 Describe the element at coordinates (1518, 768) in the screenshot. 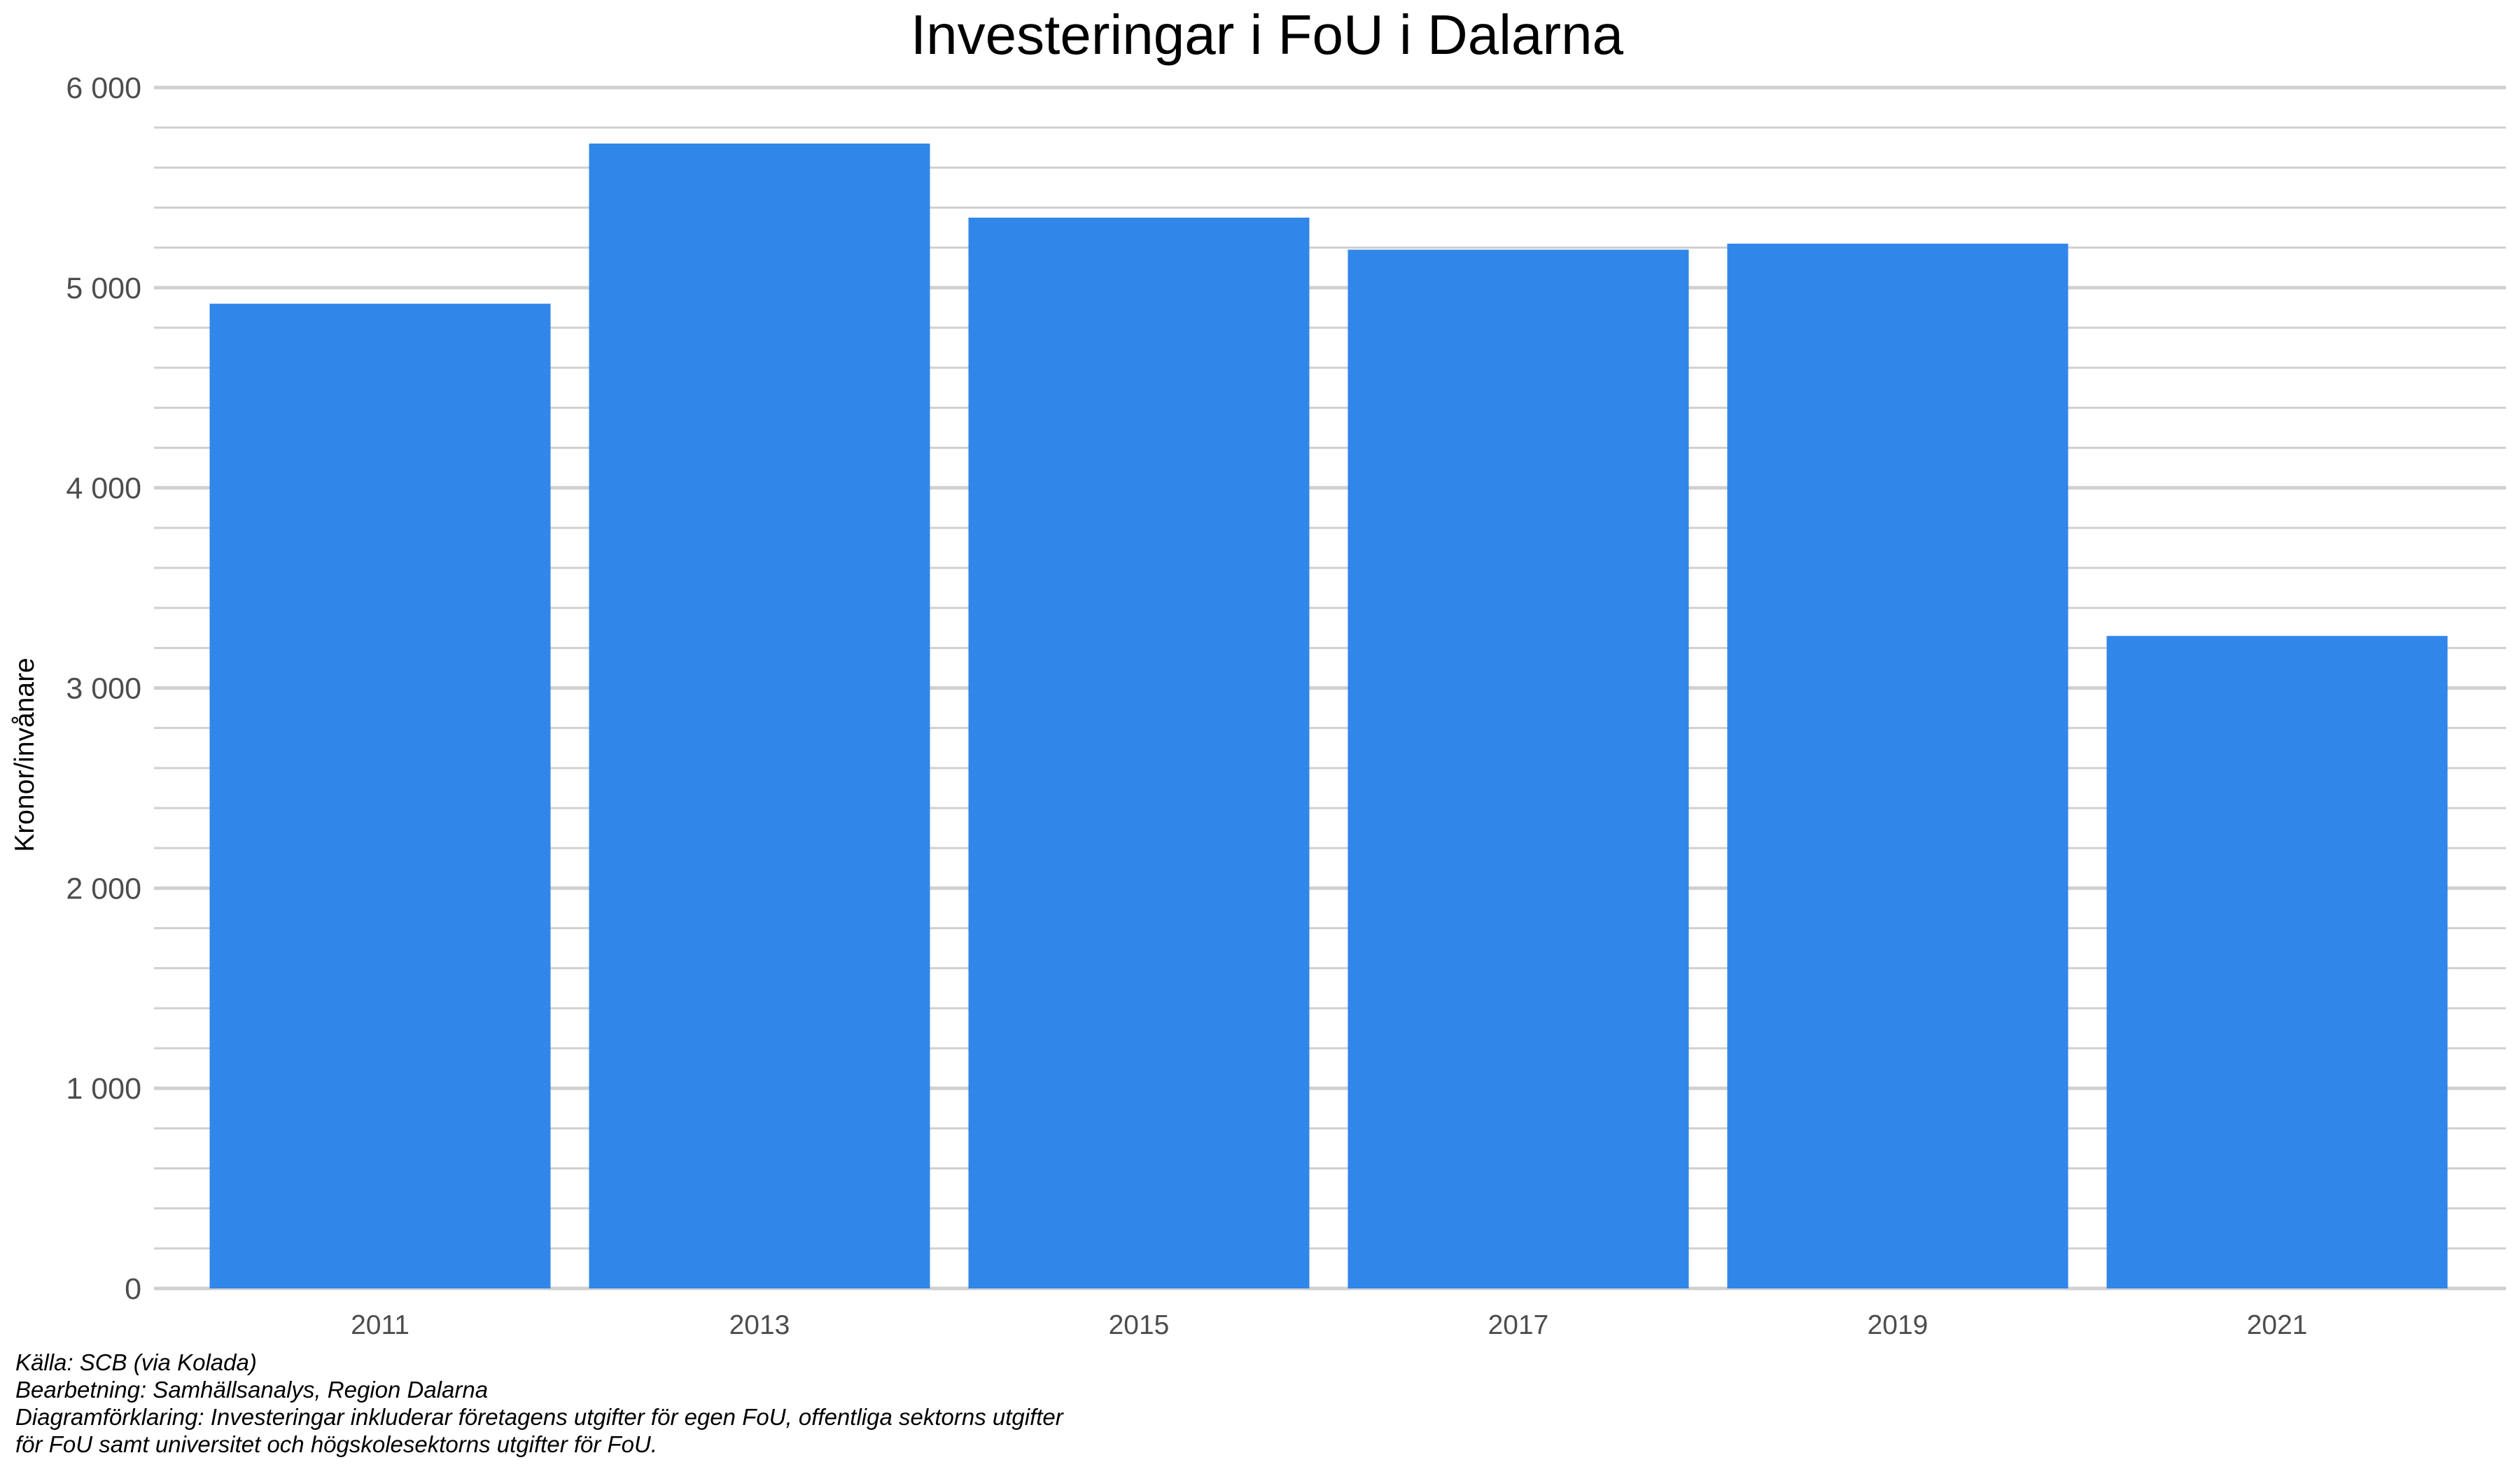

I see `bar-2017` at that location.